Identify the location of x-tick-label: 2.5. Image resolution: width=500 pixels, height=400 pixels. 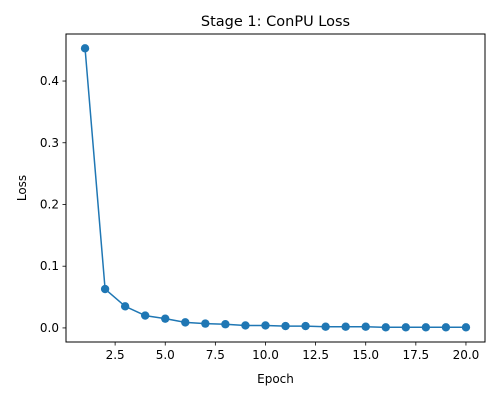
(115, 355).